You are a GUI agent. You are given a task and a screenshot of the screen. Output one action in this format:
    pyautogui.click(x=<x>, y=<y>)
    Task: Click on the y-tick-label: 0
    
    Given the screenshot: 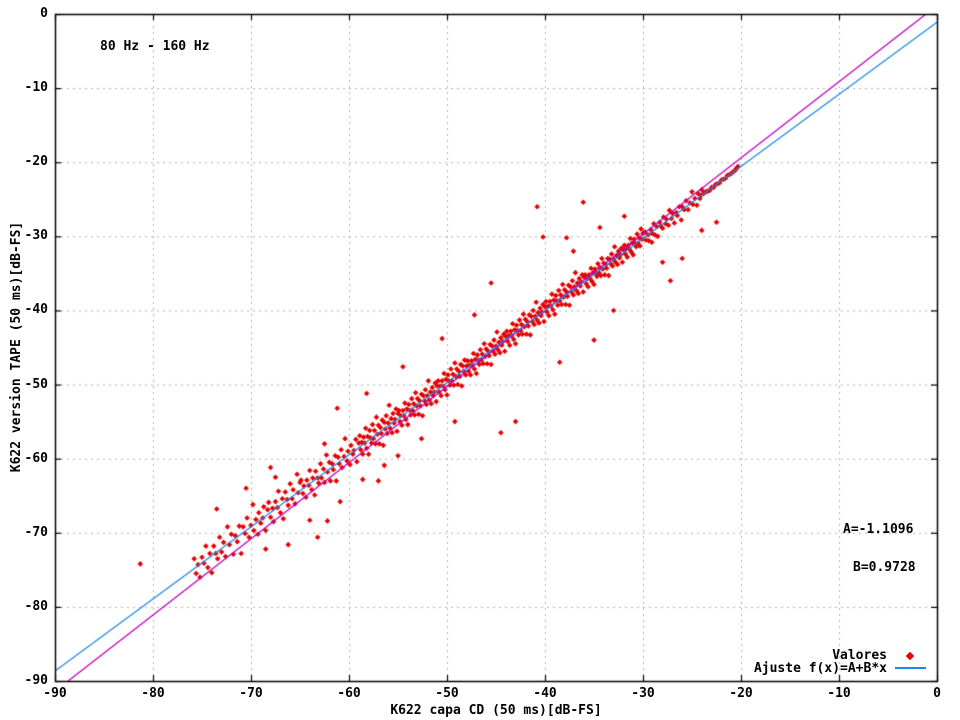 What is the action you would take?
    pyautogui.click(x=44, y=13)
    